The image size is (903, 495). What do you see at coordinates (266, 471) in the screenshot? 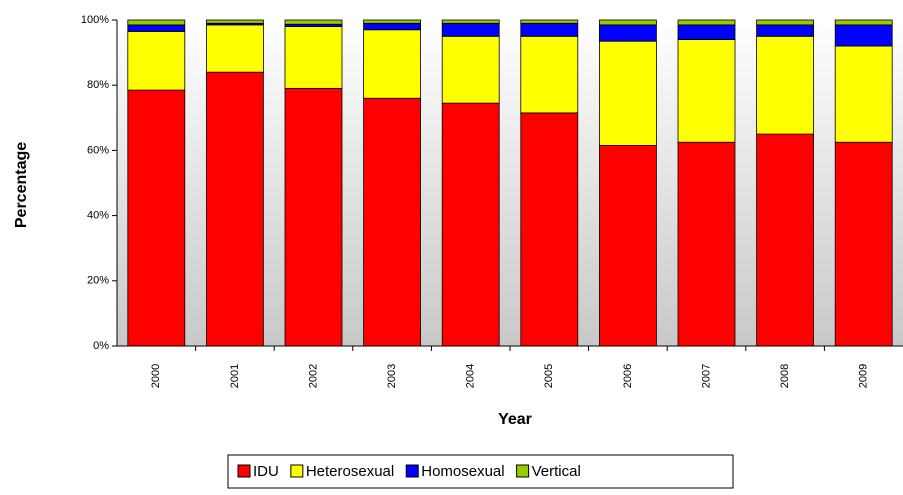
I see `legend-label: IDU` at bounding box center [266, 471].